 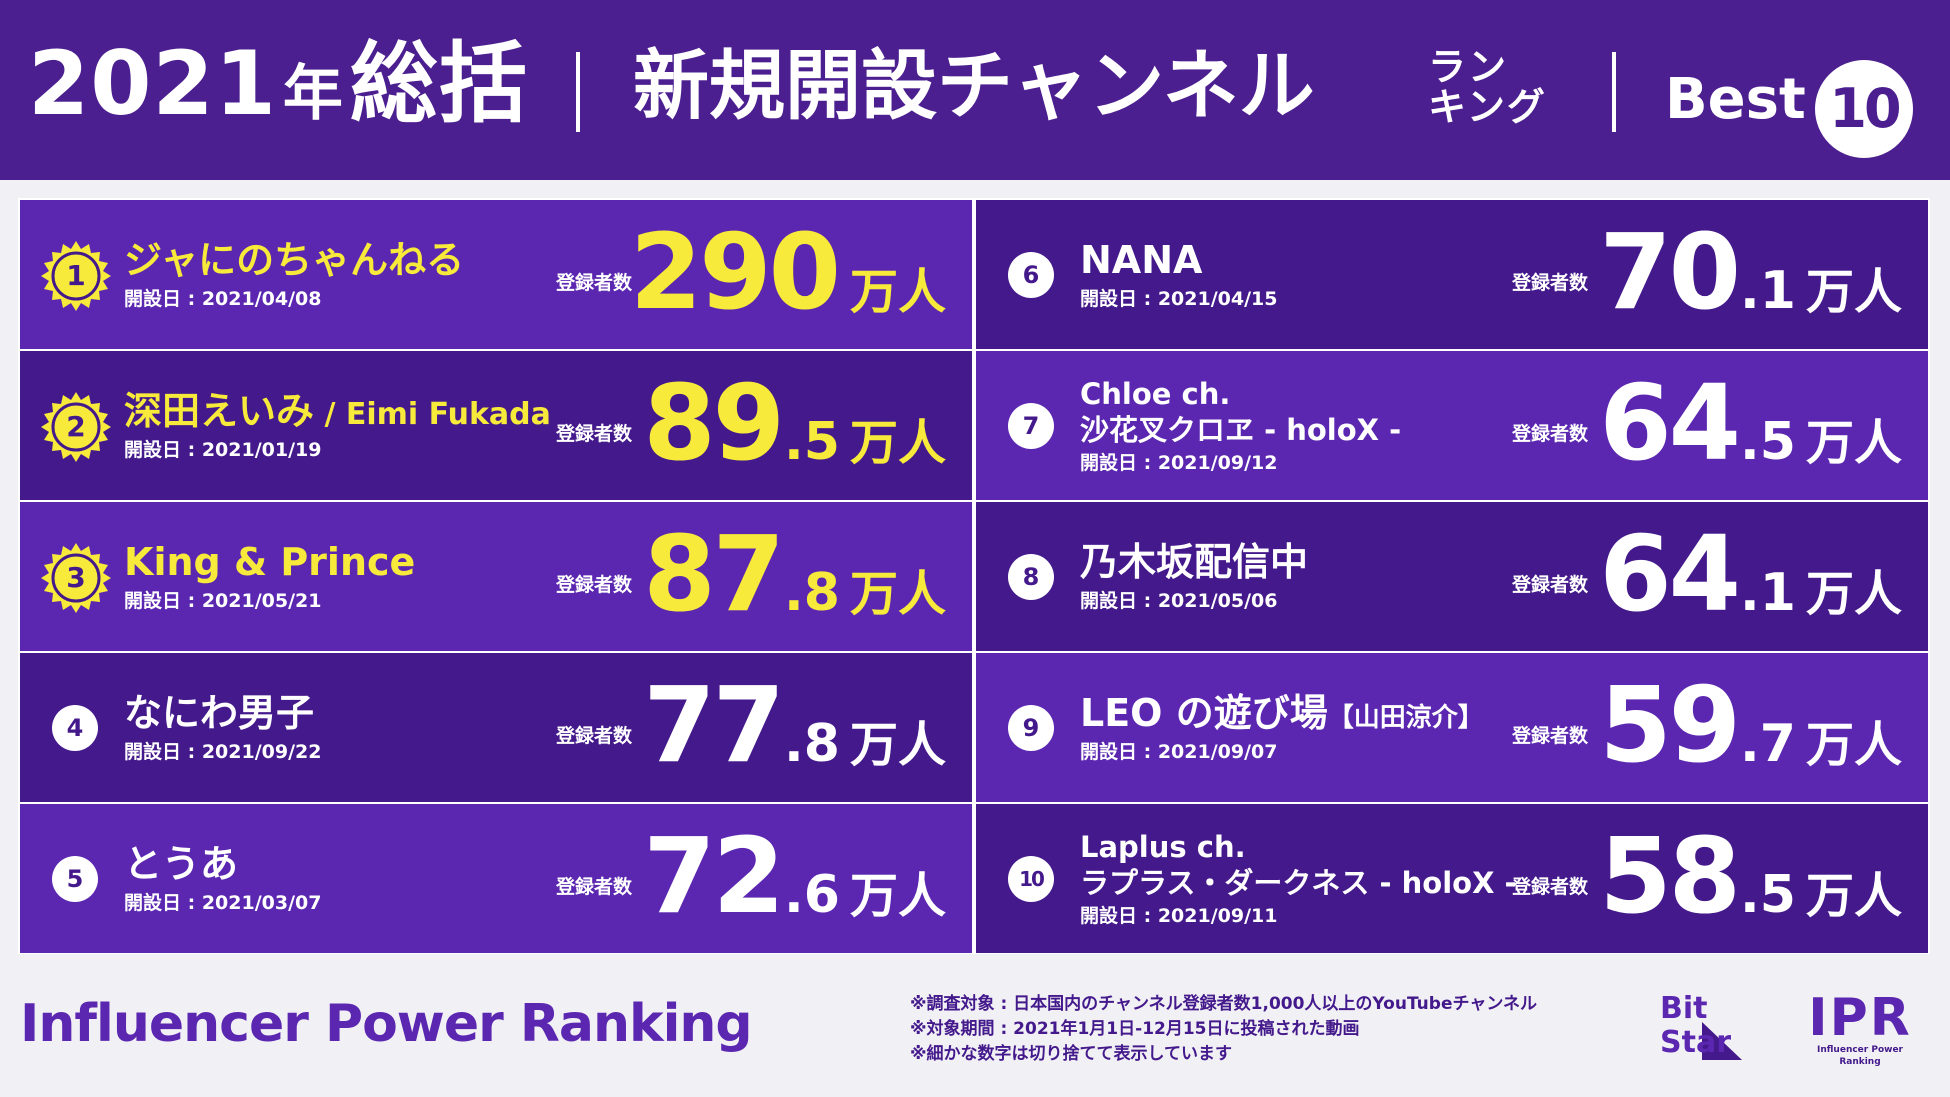 I want to click on bitstar-logo-icon: Bit Star, so click(x=1700, y=1024).